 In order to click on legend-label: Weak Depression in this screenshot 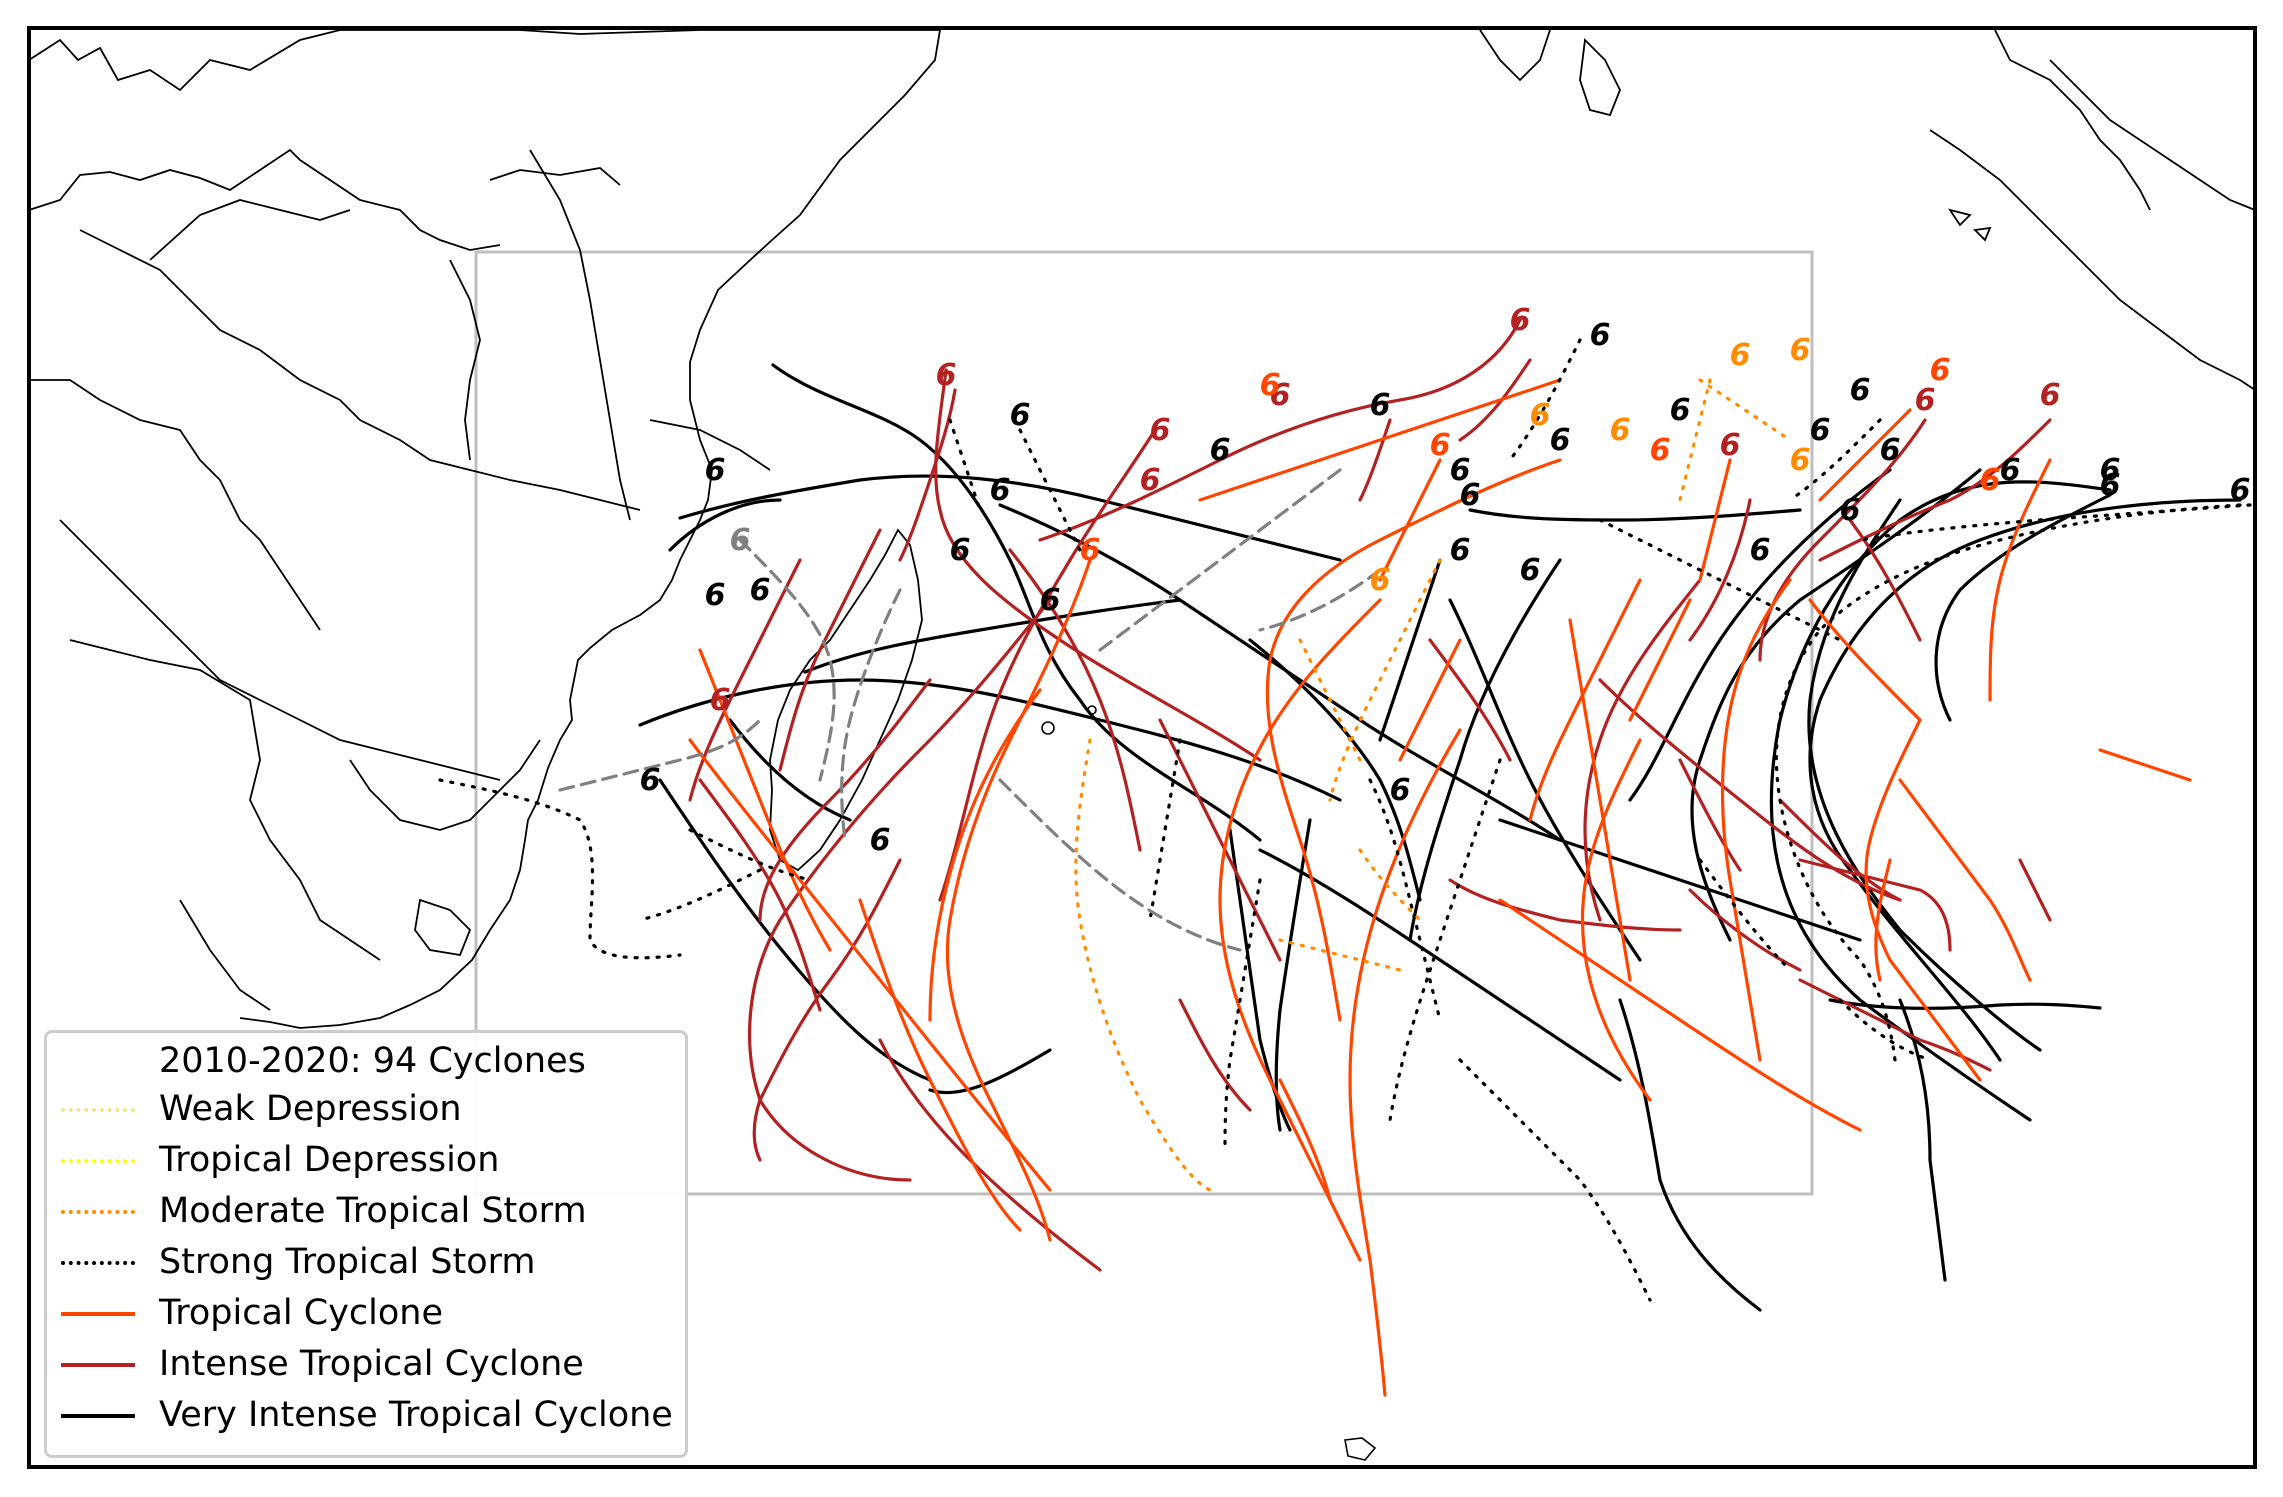, I will do `click(310, 1109)`.